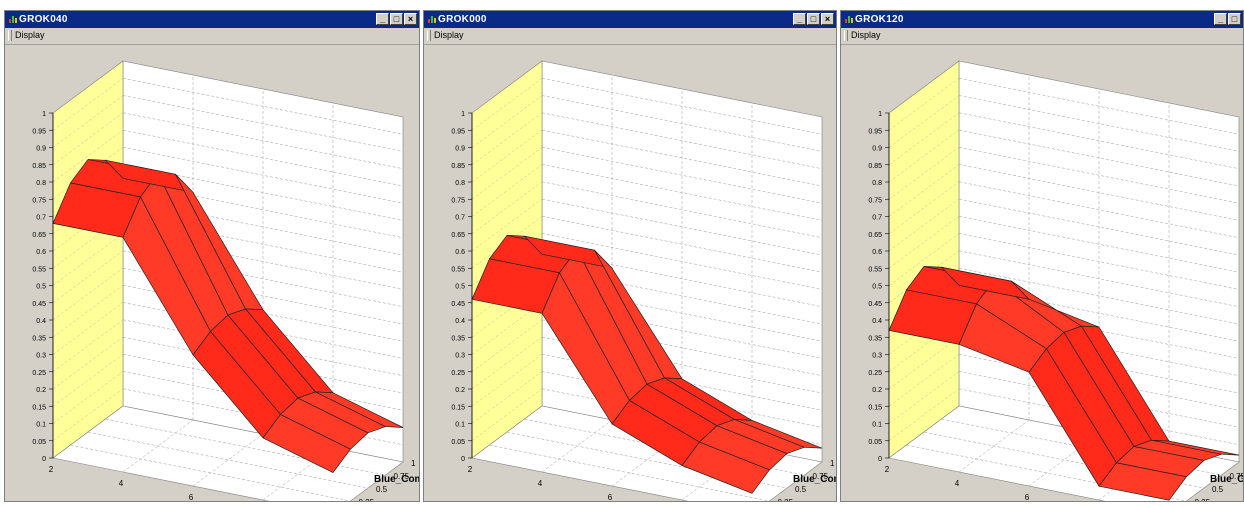 This screenshot has height=506, width=1244. Describe the element at coordinates (212, 19) in the screenshot. I see `title-bar: GROK040 _ □ ×` at that location.